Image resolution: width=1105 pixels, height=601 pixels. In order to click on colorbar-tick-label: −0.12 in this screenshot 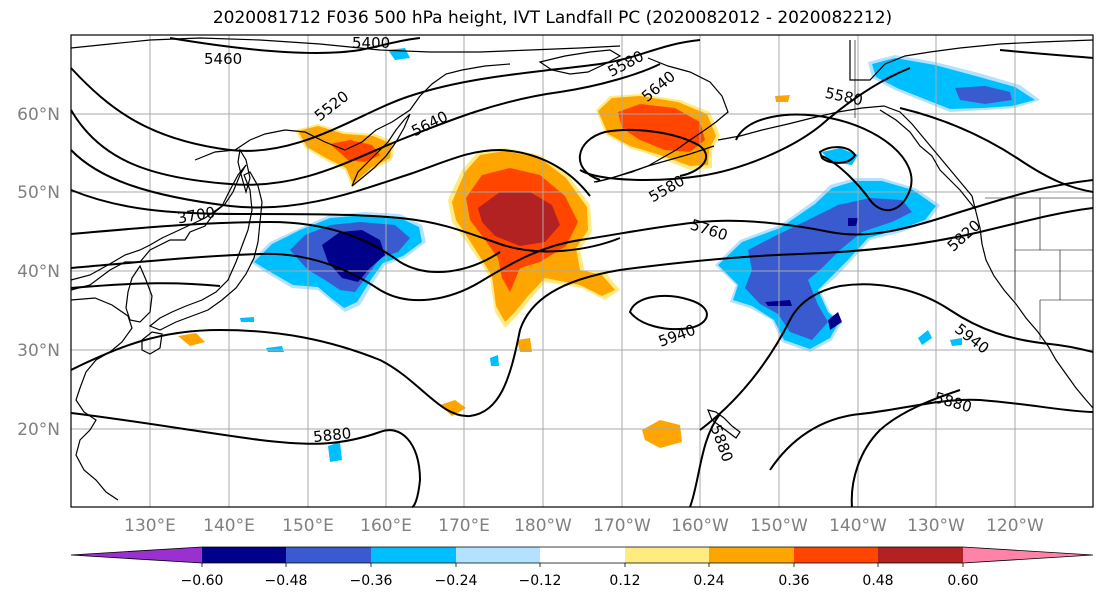, I will do `click(540, 581)`.